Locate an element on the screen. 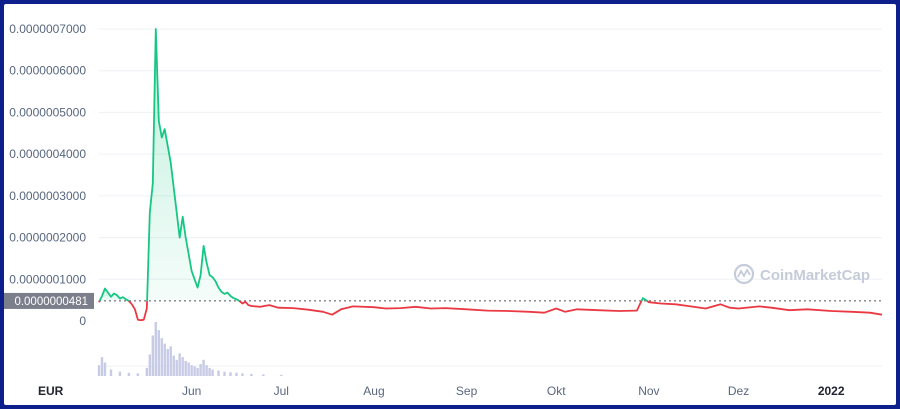  y-tick-label: 0 is located at coordinates (82, 321).